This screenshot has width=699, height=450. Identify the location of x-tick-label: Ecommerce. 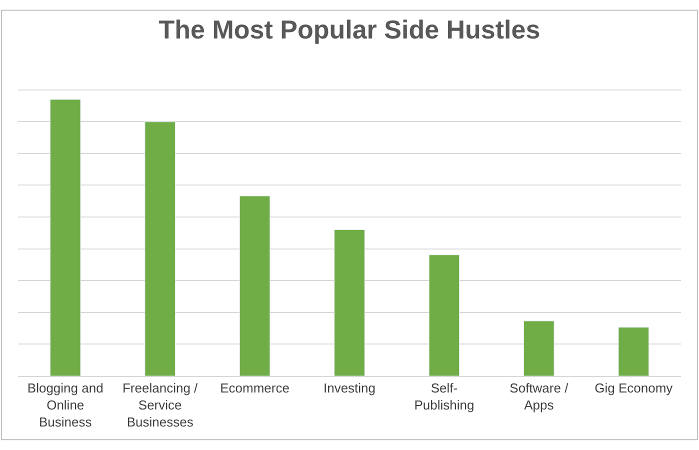
(255, 388).